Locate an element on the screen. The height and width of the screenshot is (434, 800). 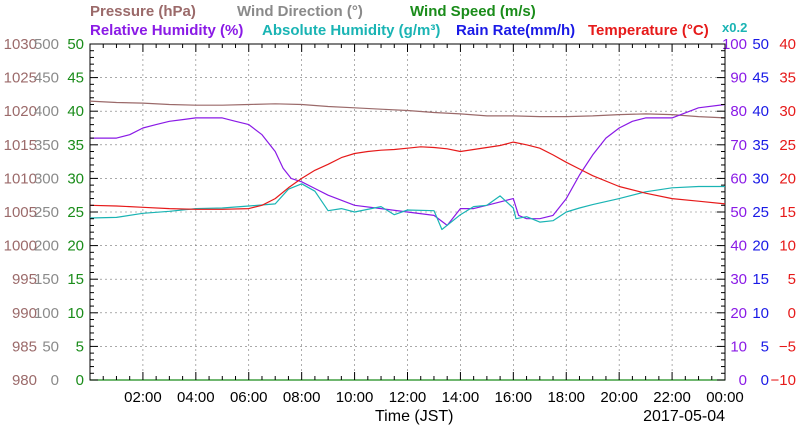
y-tick-label-rh: 10 is located at coordinates (738, 346).